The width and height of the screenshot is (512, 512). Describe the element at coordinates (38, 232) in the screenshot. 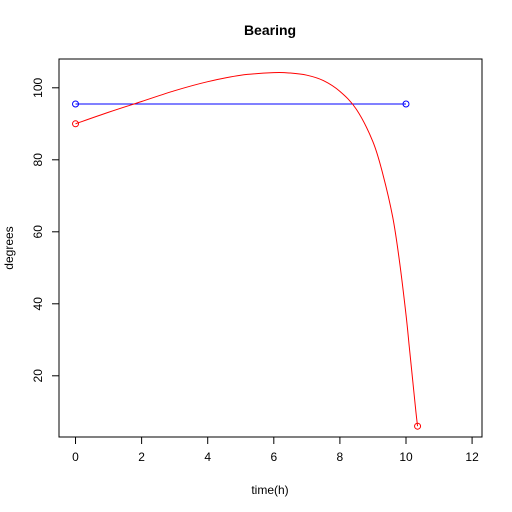

I see `y-tick-label: 60` at that location.